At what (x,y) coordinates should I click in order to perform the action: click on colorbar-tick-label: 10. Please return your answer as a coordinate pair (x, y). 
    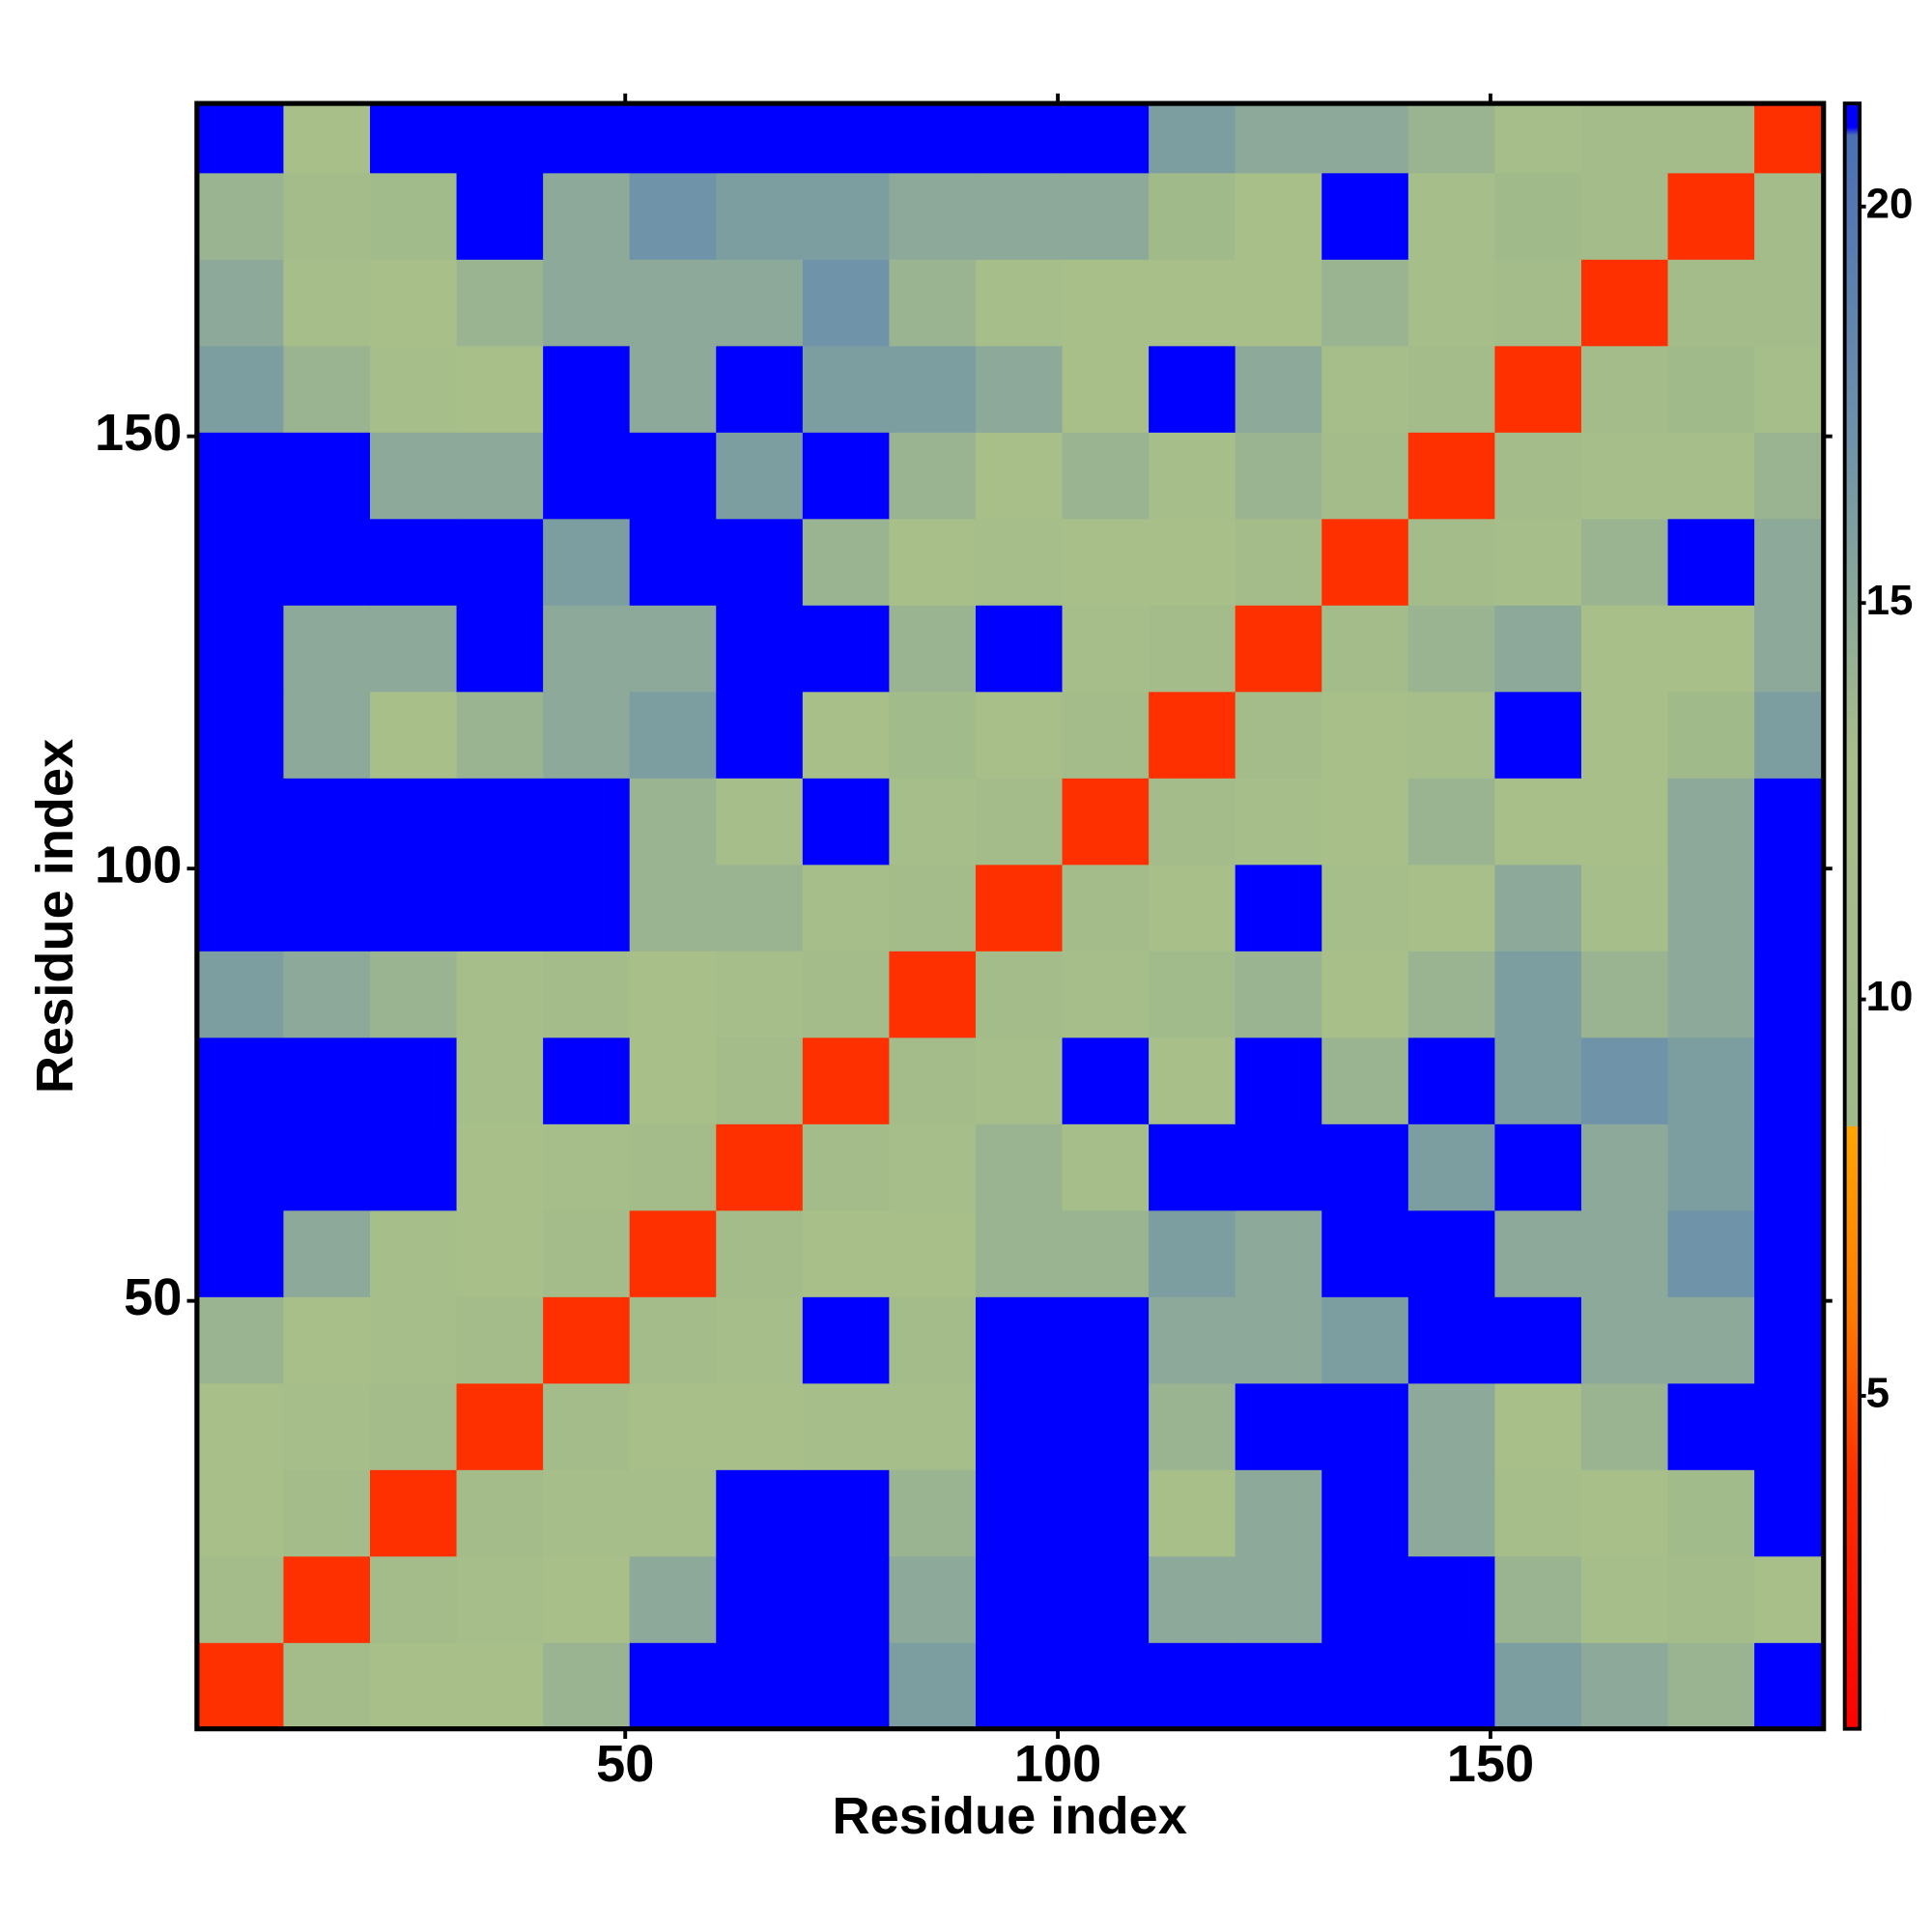
    Looking at the image, I should click on (1890, 996).